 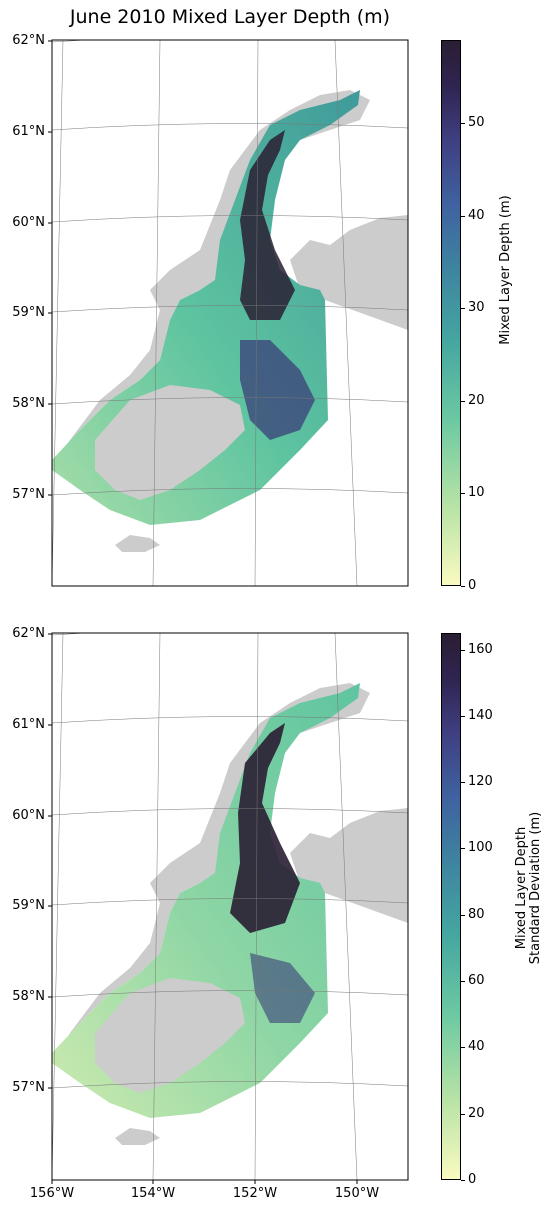 What do you see at coordinates (521, 888) in the screenshot?
I see `colorbar-bottom-label-line1: Mixed Layer Depth` at bounding box center [521, 888].